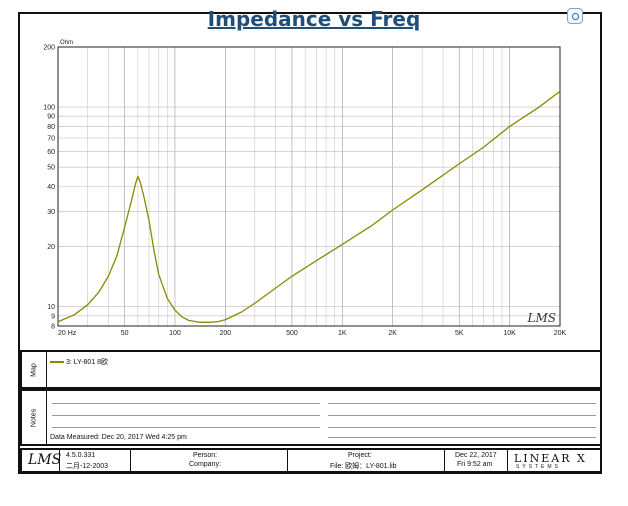  I want to click on legend-swatch, so click(57, 362).